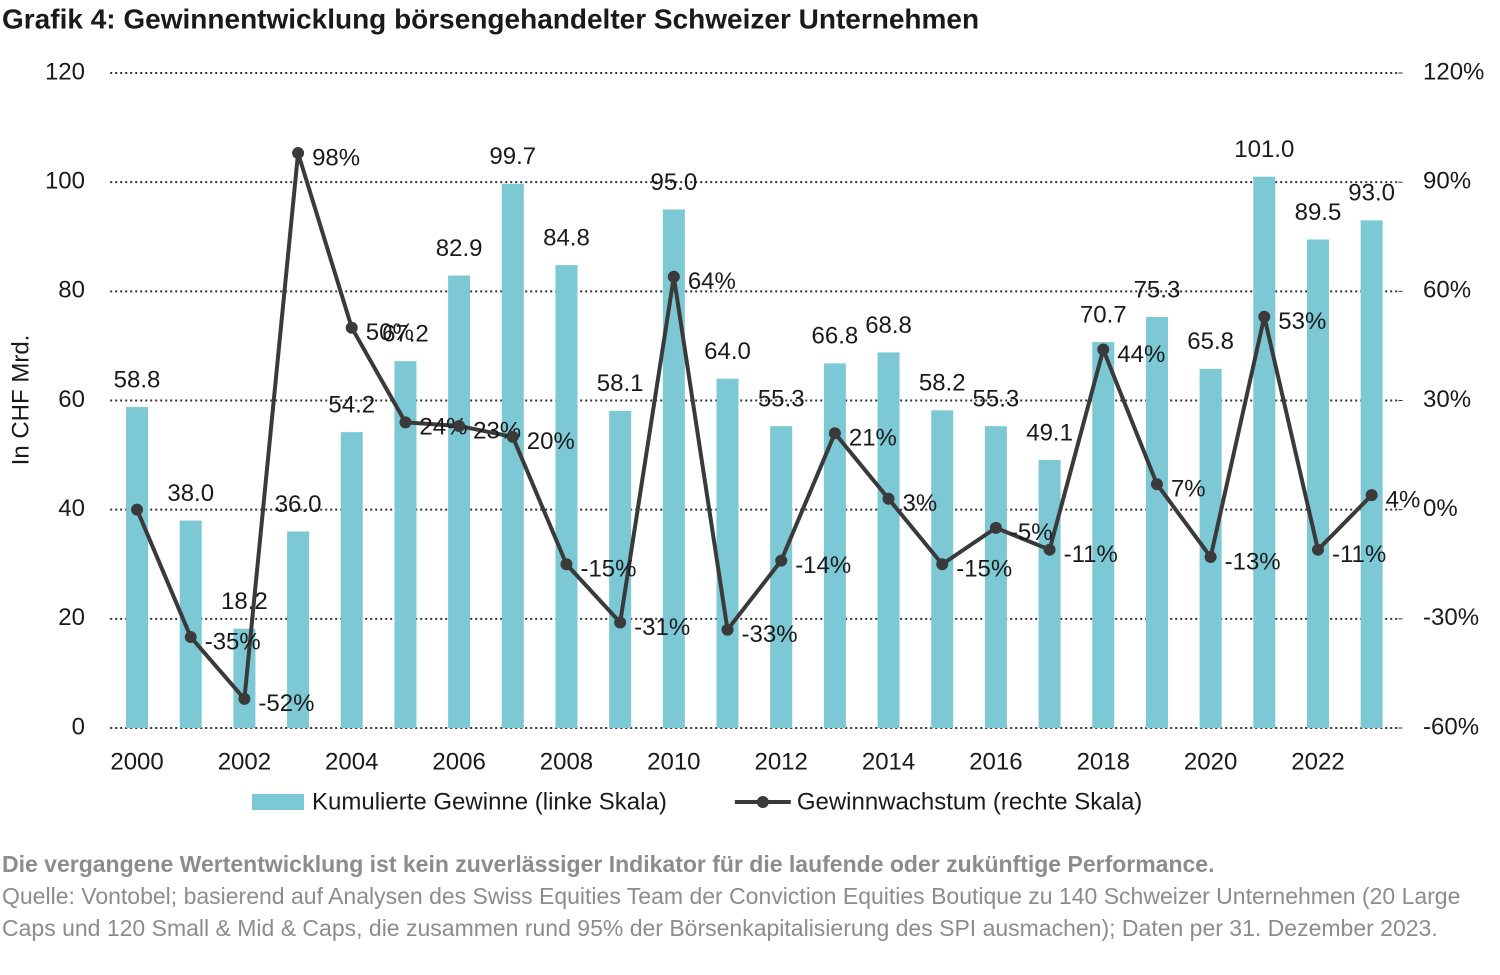  Describe the element at coordinates (190, 493) in the screenshot. I see `bar-value-label: 38.0` at that location.